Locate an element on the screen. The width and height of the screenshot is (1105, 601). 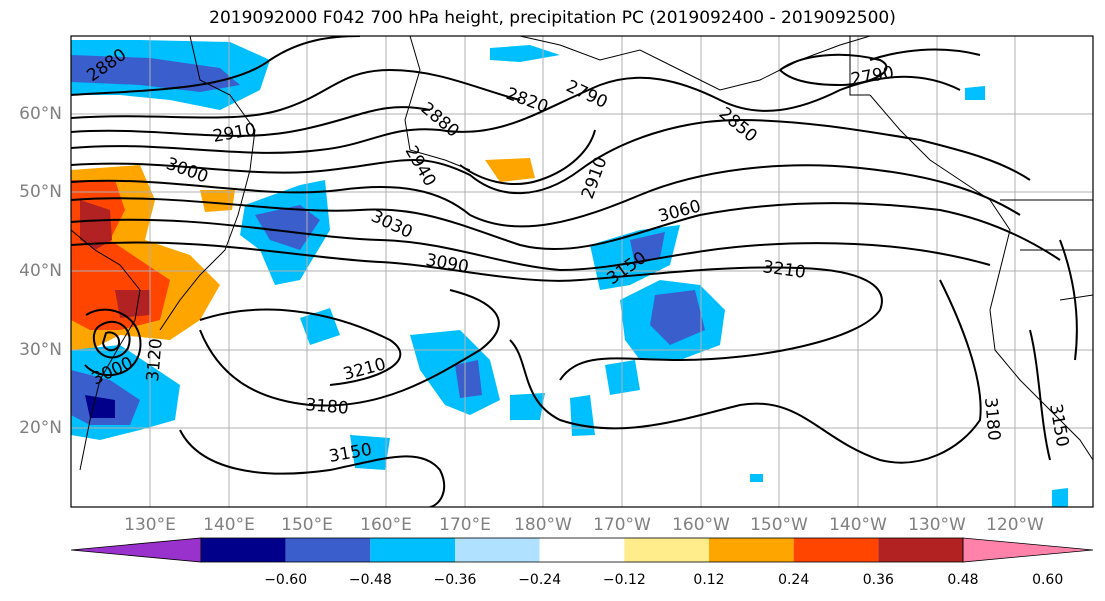
colorbar-tick-label: −0.60 is located at coordinates (286, 580).